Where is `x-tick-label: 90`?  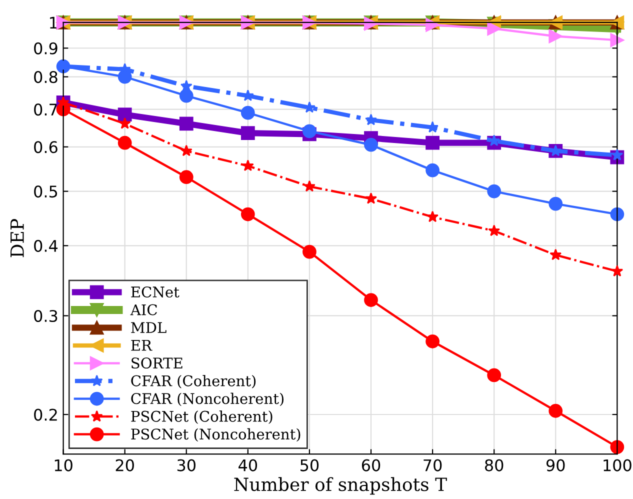 x-tick-label: 90 is located at coordinates (555, 465).